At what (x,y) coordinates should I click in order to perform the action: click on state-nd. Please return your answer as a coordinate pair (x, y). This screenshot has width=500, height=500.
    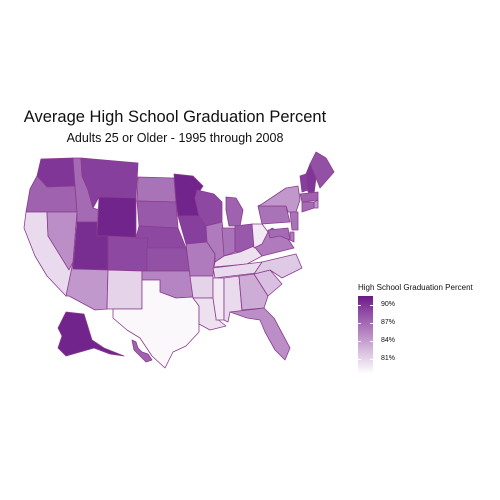
    Looking at the image, I should click on (156, 189).